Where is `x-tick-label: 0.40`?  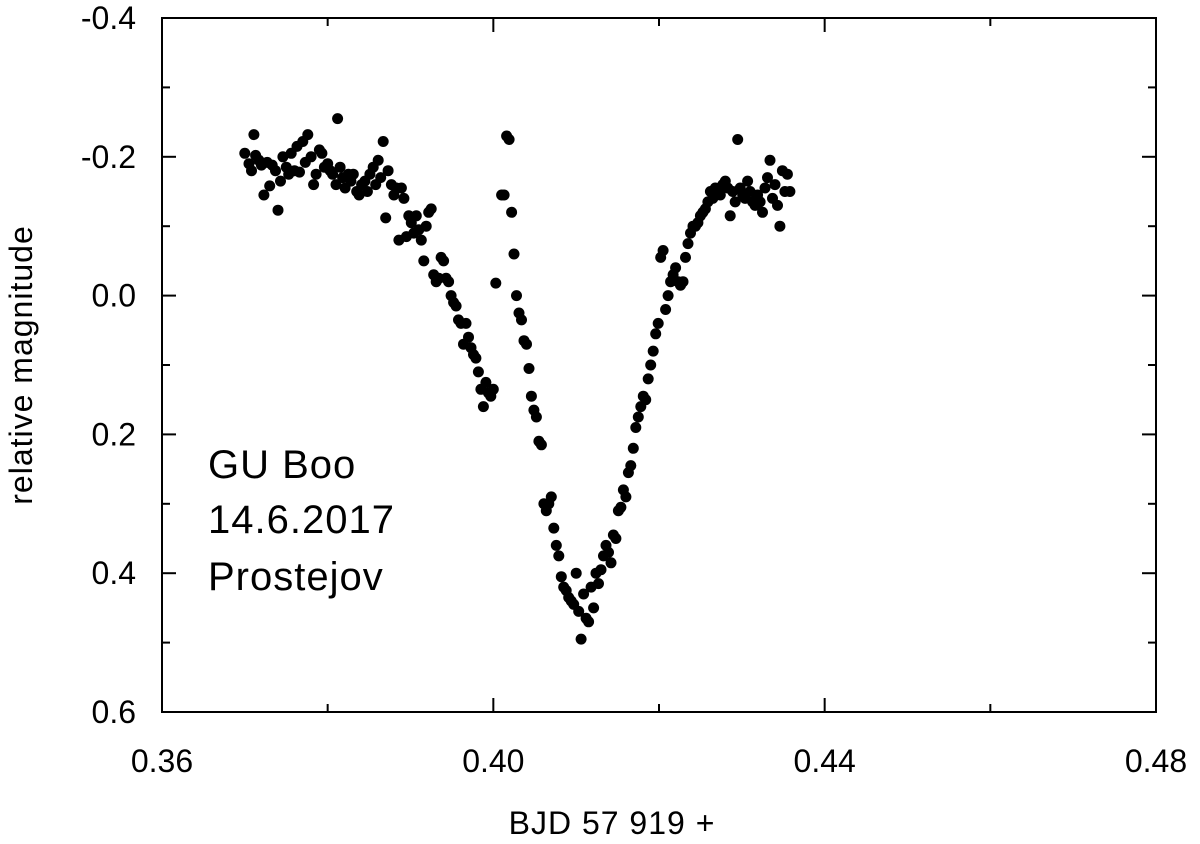
x-tick-label: 0.40 is located at coordinates (493, 761).